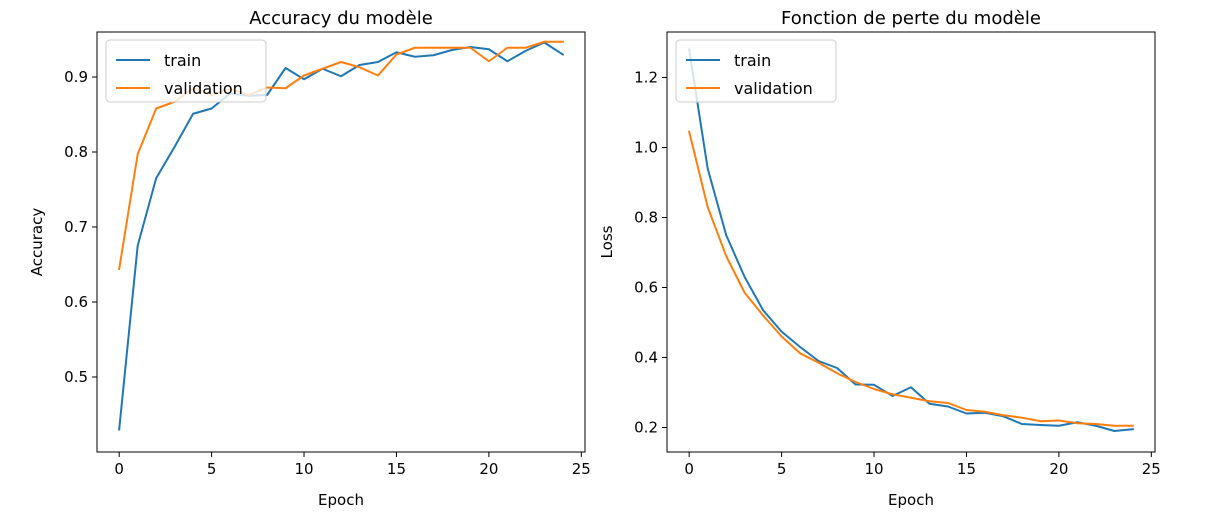 Image resolution: width=1222 pixels, height=526 pixels. Describe the element at coordinates (76, 152) in the screenshot. I see `accuracy-ytick-label: 0.8` at that location.